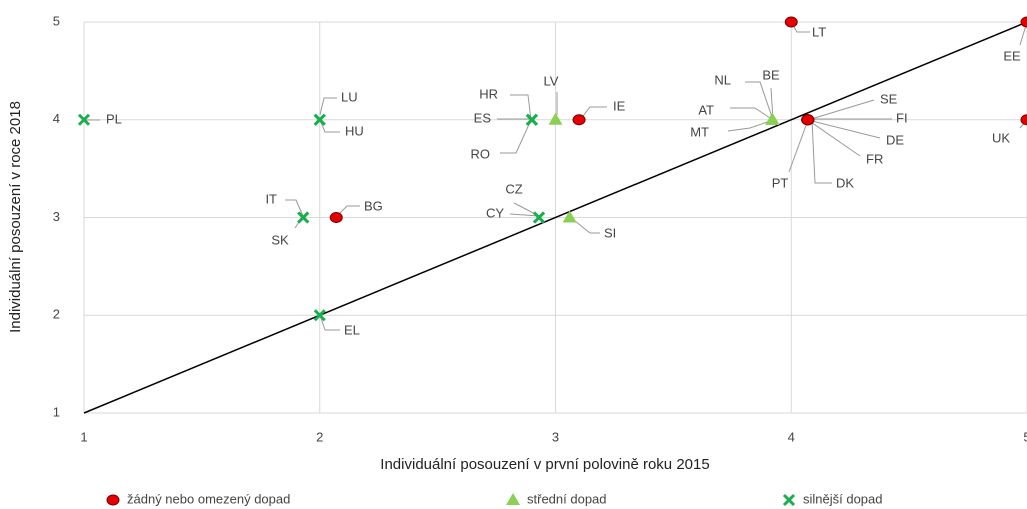 This screenshot has height=509, width=1027. I want to click on point-label: SK, so click(280, 239).